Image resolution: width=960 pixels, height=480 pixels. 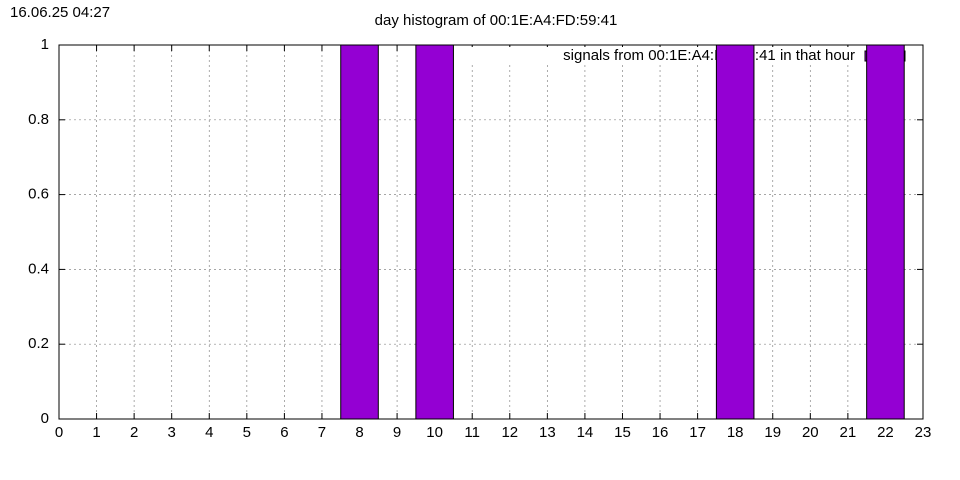 What do you see at coordinates (38, 268) in the screenshot?
I see `y-tick-label: 0.4` at bounding box center [38, 268].